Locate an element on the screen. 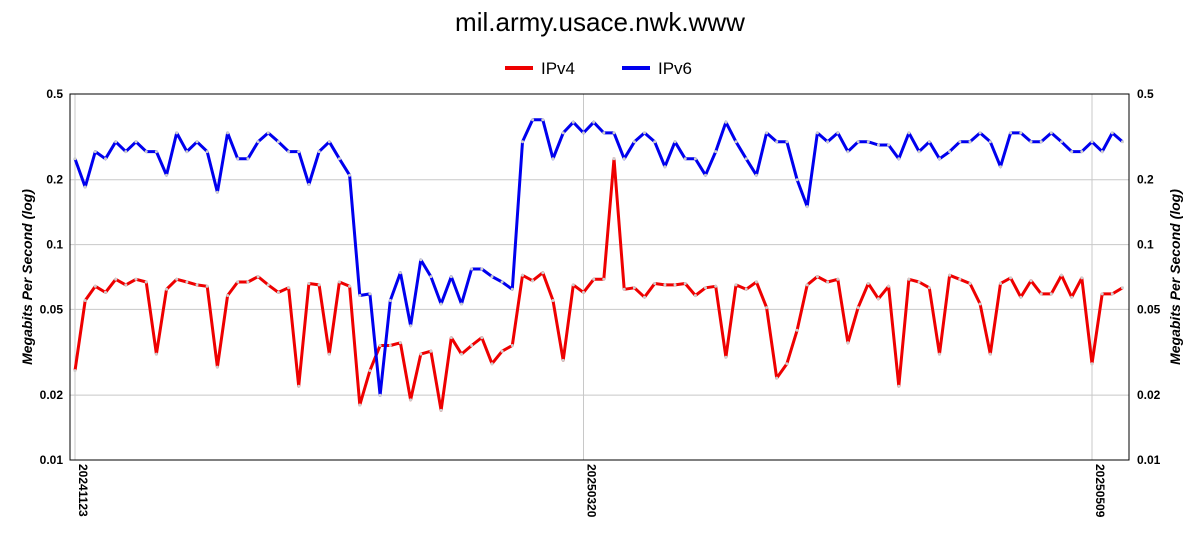 This screenshot has width=1200, height=550. y-tick-label: 0.05 is located at coordinates (1149, 309).